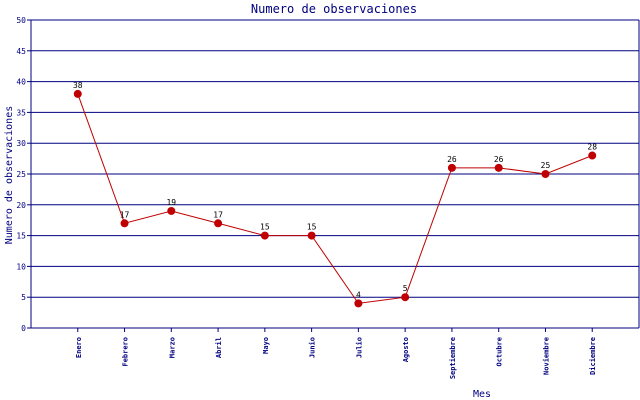 The height and width of the screenshot is (400, 640). I want to click on data-label-4: 15, so click(265, 227).